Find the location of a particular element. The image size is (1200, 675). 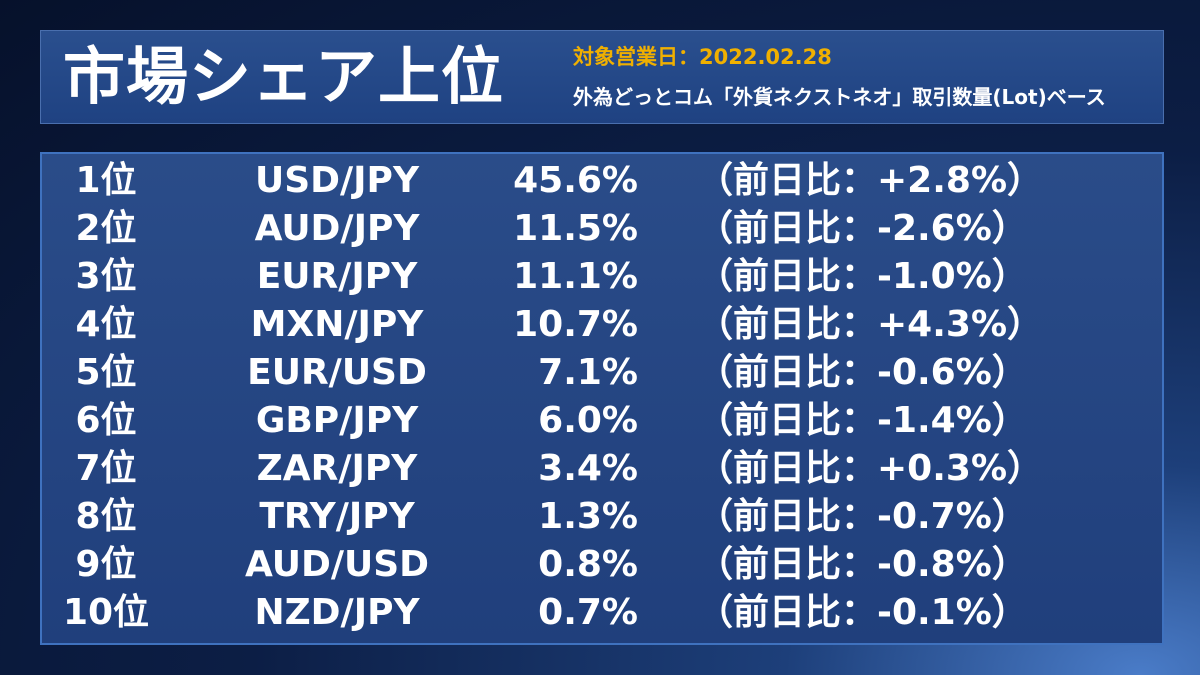

currency-pair: TRY/JPY is located at coordinates (337, 516).